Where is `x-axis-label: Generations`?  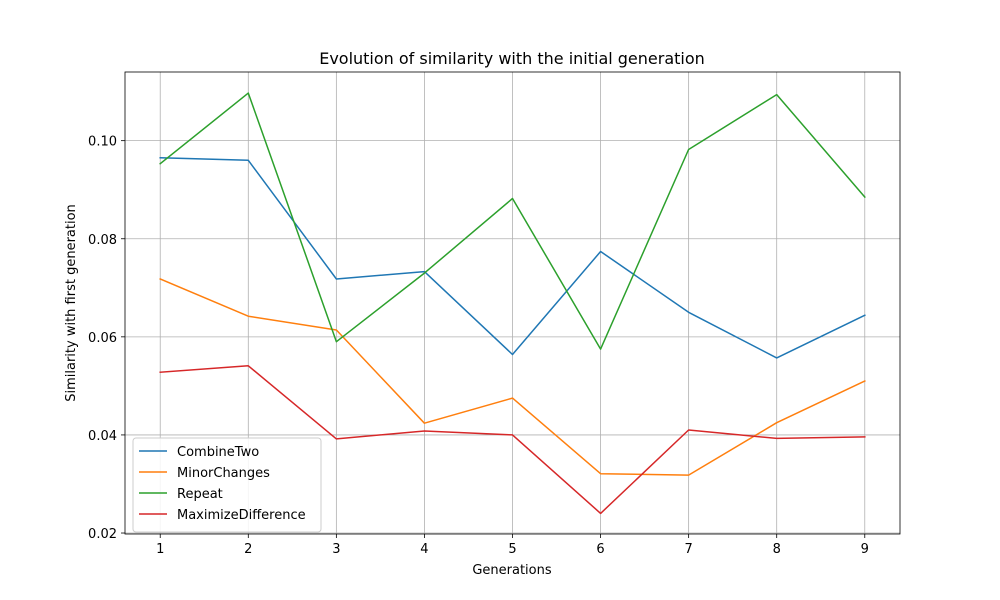
x-axis-label: Generations is located at coordinates (512, 570).